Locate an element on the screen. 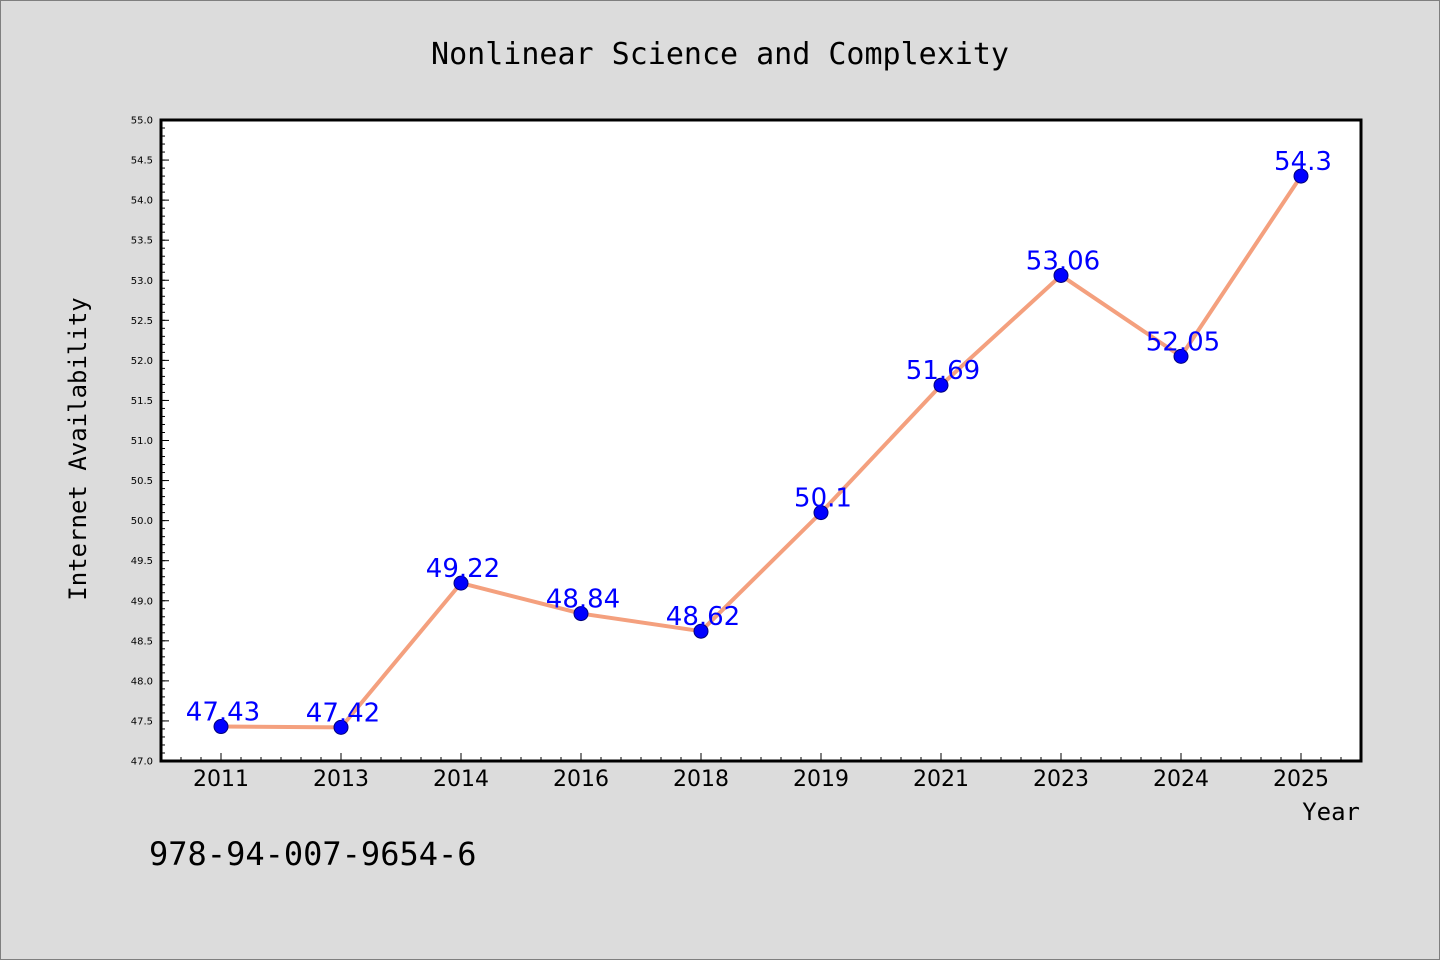 The height and width of the screenshot is (960, 1440). y-tick-label: 53.0 is located at coordinates (142, 281).